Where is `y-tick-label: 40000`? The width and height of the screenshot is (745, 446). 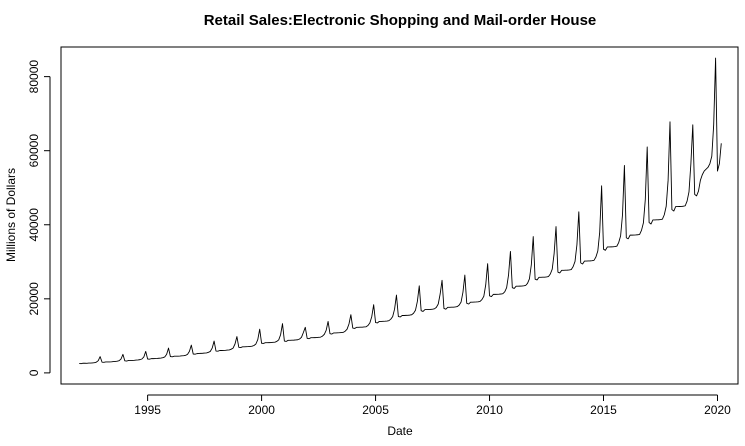 y-tick-label: 40000 is located at coordinates (34, 225).